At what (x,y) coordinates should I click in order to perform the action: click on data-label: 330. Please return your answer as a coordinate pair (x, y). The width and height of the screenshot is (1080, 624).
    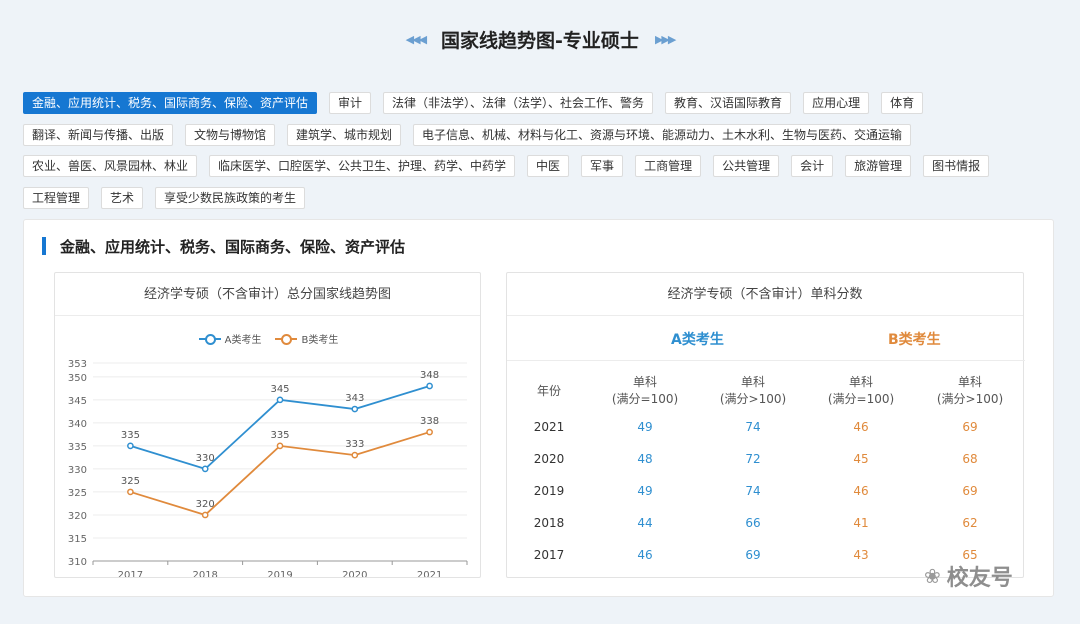
    Looking at the image, I should click on (205, 458).